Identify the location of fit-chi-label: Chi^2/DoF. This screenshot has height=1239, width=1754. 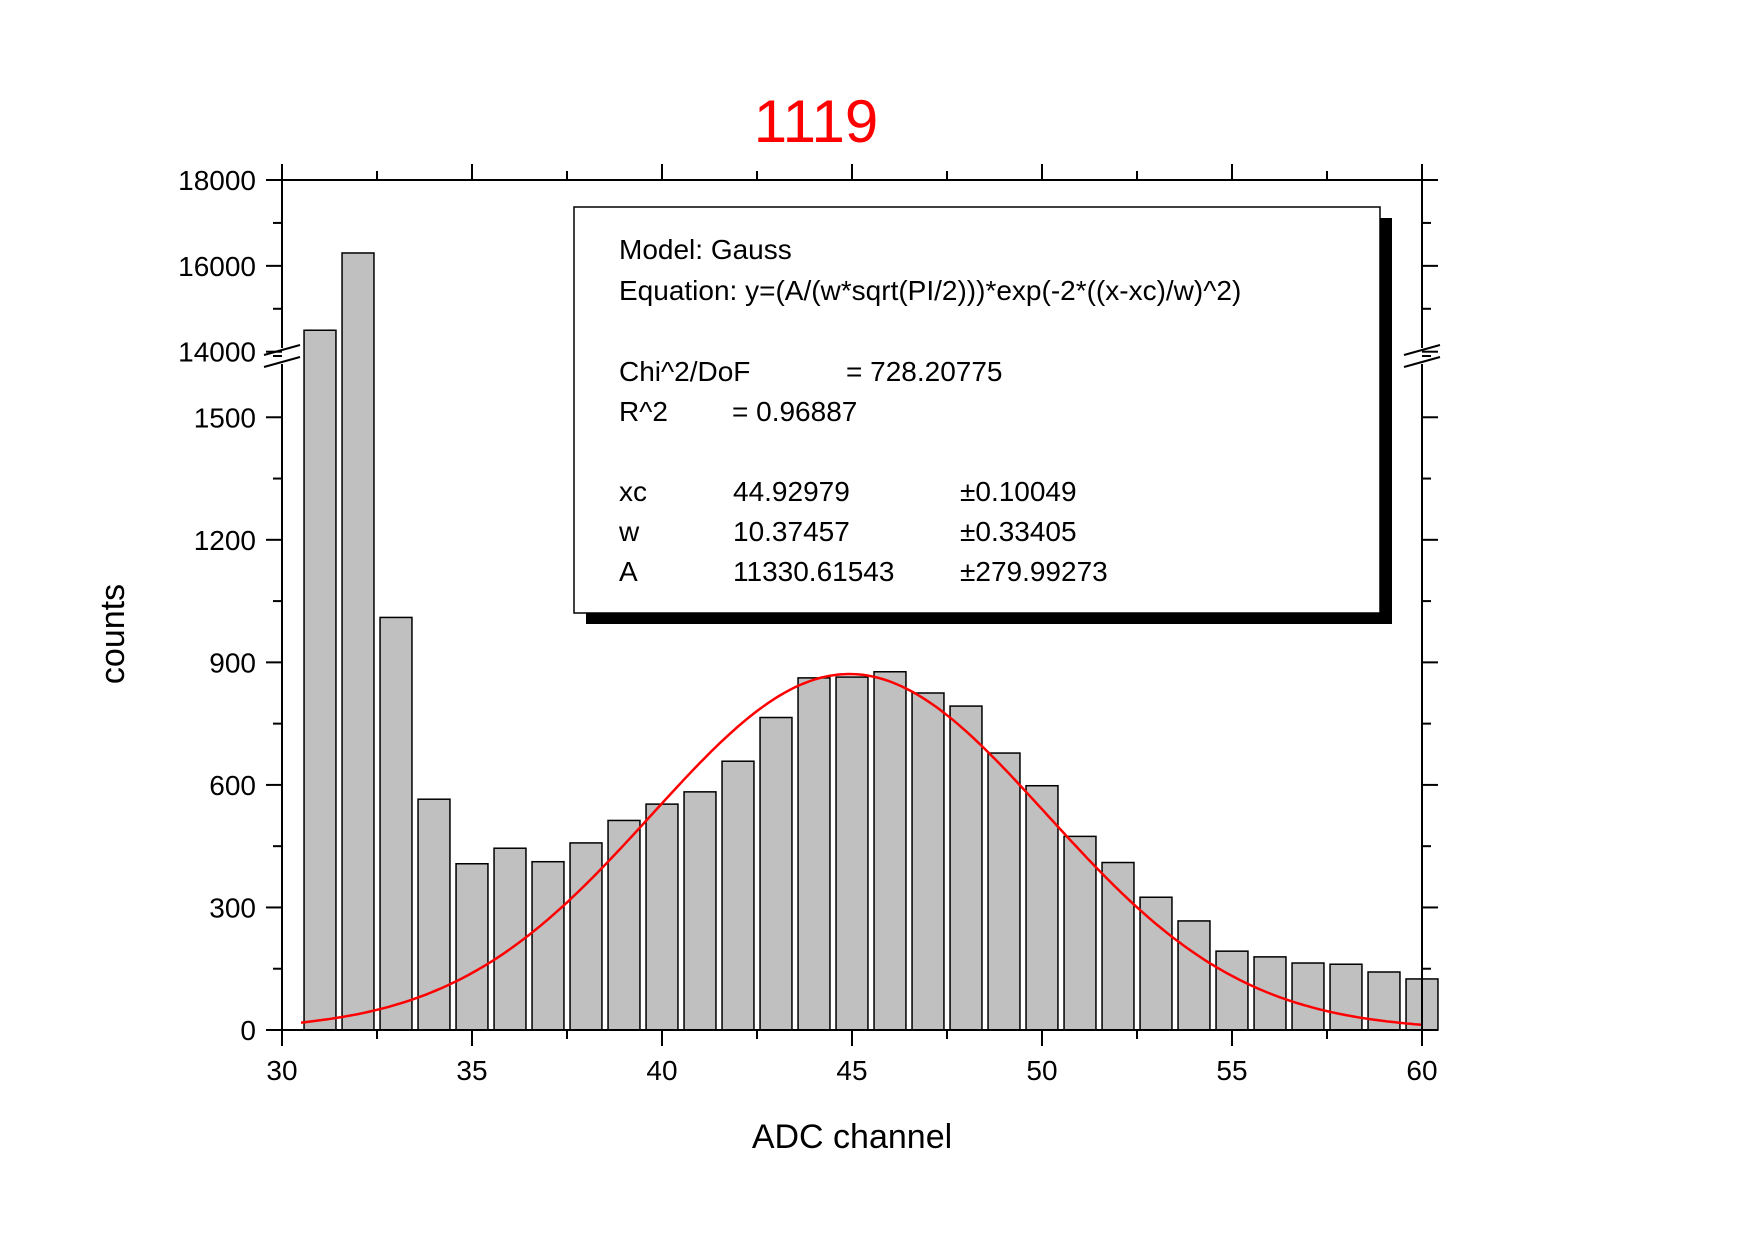
(684, 371).